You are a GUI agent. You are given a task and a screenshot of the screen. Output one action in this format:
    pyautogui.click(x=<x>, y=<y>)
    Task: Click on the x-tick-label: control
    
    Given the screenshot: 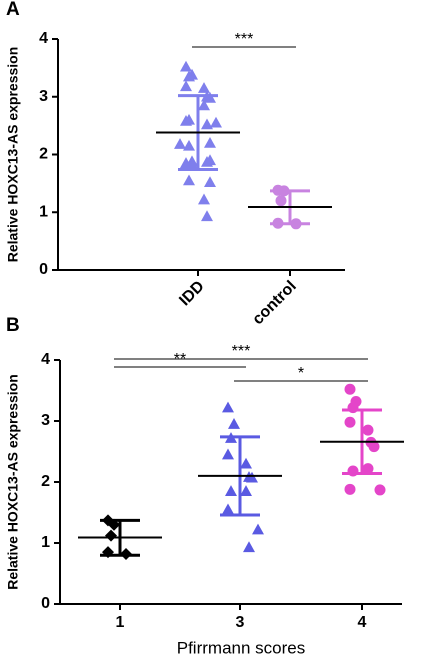 What is the action you would take?
    pyautogui.click(x=274, y=303)
    